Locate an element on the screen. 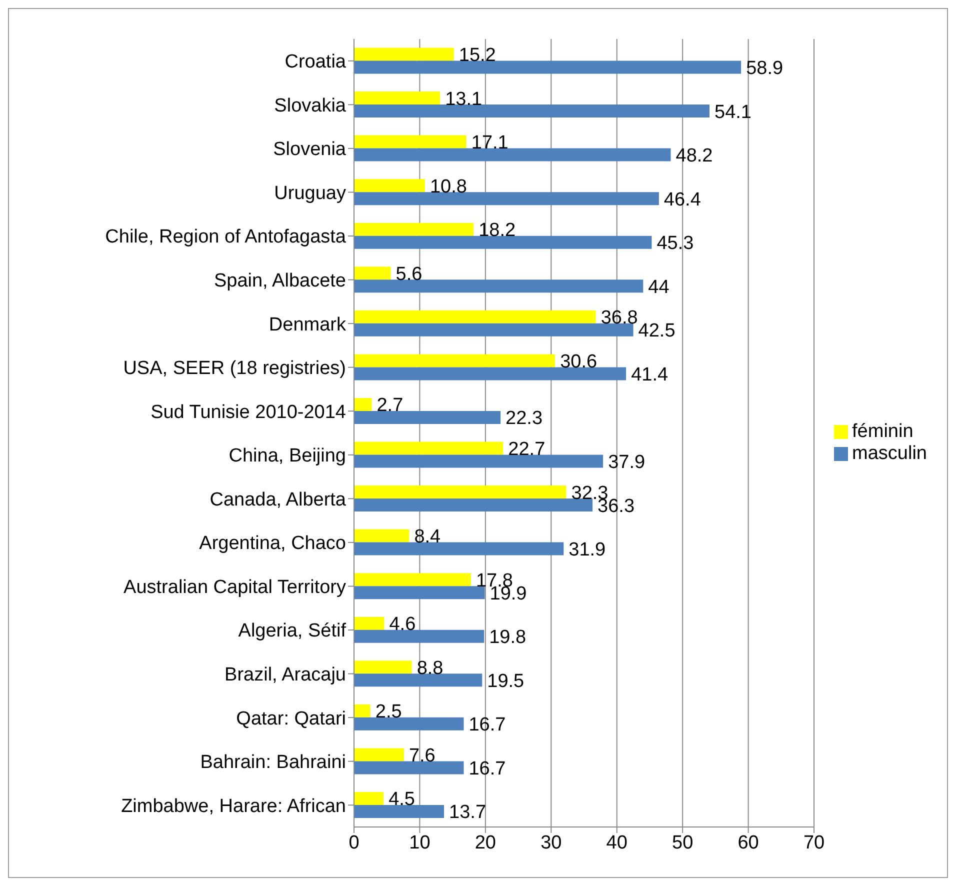 This screenshot has width=959, height=883. data-label: 30.6 is located at coordinates (579, 361).